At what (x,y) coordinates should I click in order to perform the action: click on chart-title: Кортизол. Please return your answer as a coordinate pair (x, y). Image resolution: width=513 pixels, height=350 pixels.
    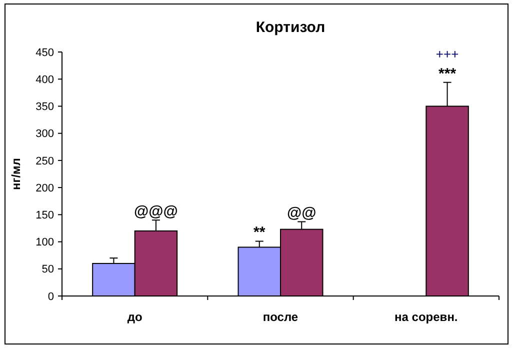
    Looking at the image, I should click on (291, 27).